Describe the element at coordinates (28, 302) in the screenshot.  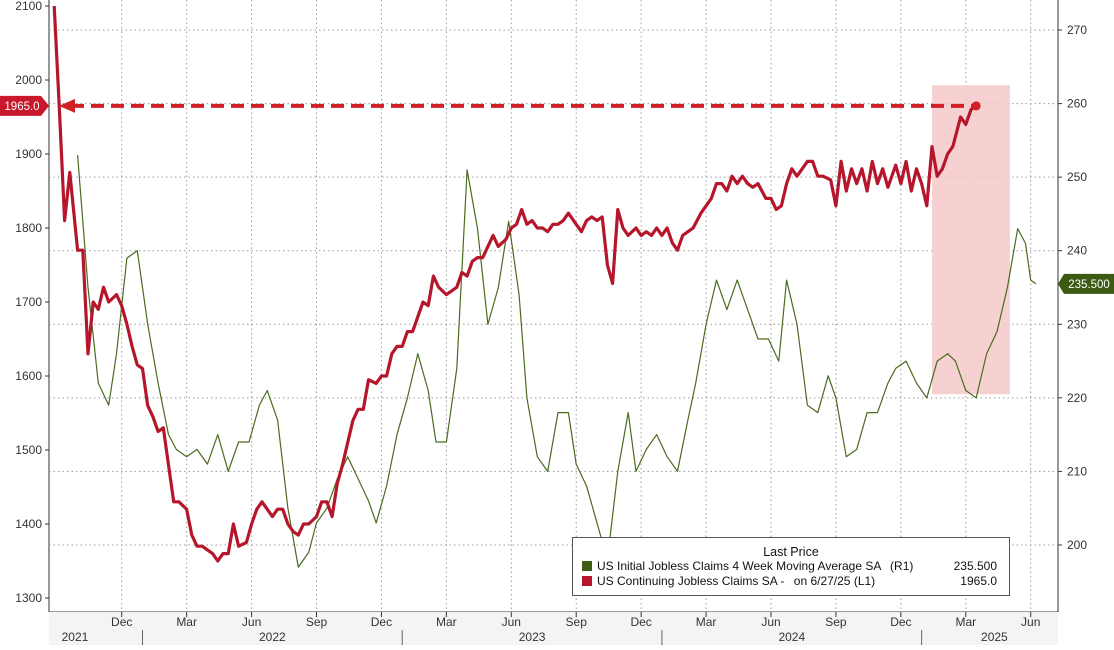
I see `left-tick-label: 1700` at that location.